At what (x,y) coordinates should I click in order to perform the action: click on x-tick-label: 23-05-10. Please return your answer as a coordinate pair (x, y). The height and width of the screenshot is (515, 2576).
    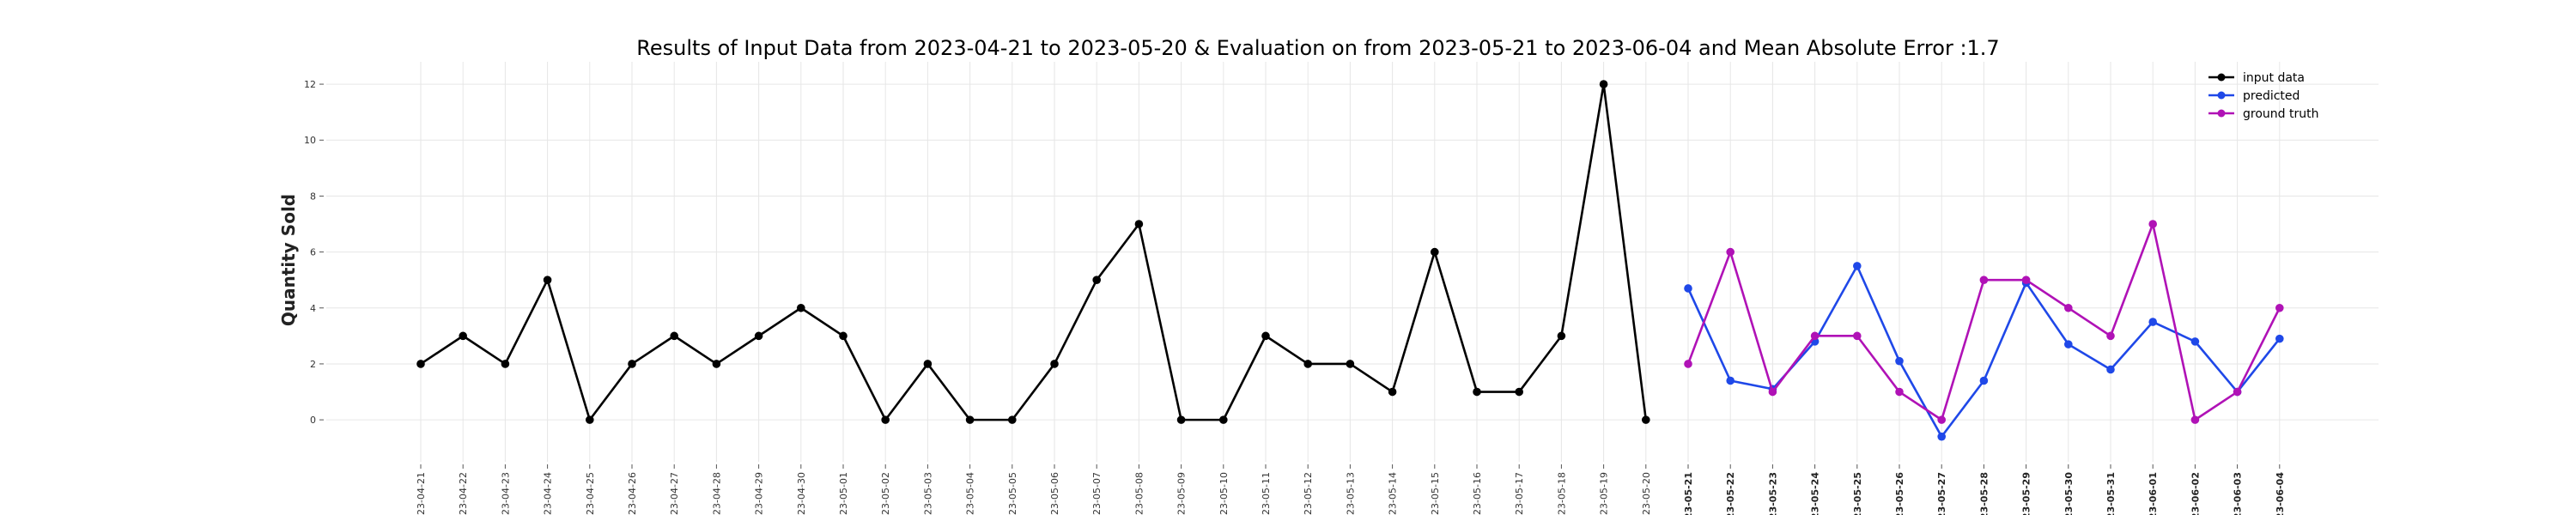
    Looking at the image, I should click on (1224, 493).